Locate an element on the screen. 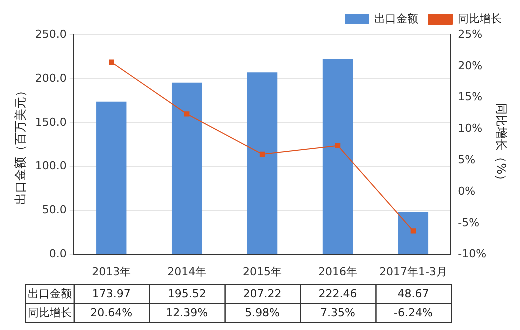  x-tick-label: 2017年1-3月 is located at coordinates (413, 271).